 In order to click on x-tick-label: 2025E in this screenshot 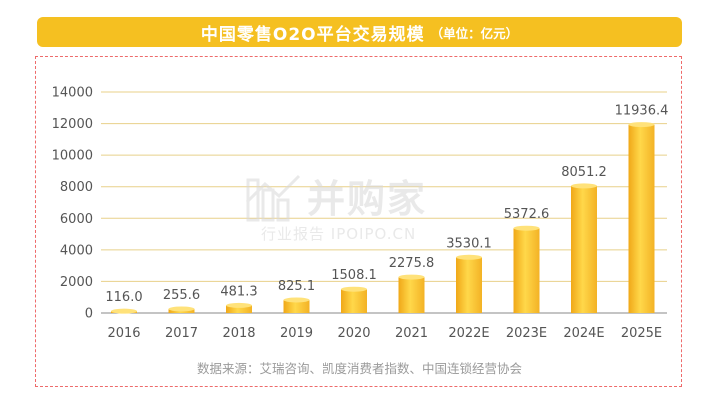, I will do `click(641, 333)`.